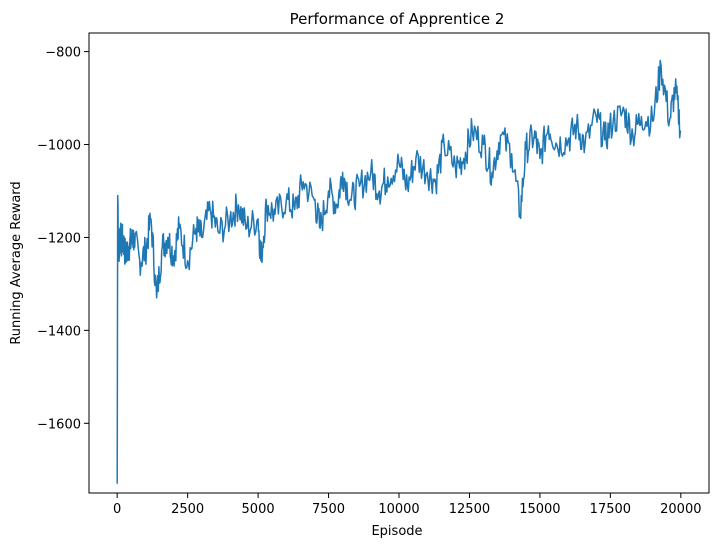  I want to click on x-tick-label: 10000, so click(398, 509).